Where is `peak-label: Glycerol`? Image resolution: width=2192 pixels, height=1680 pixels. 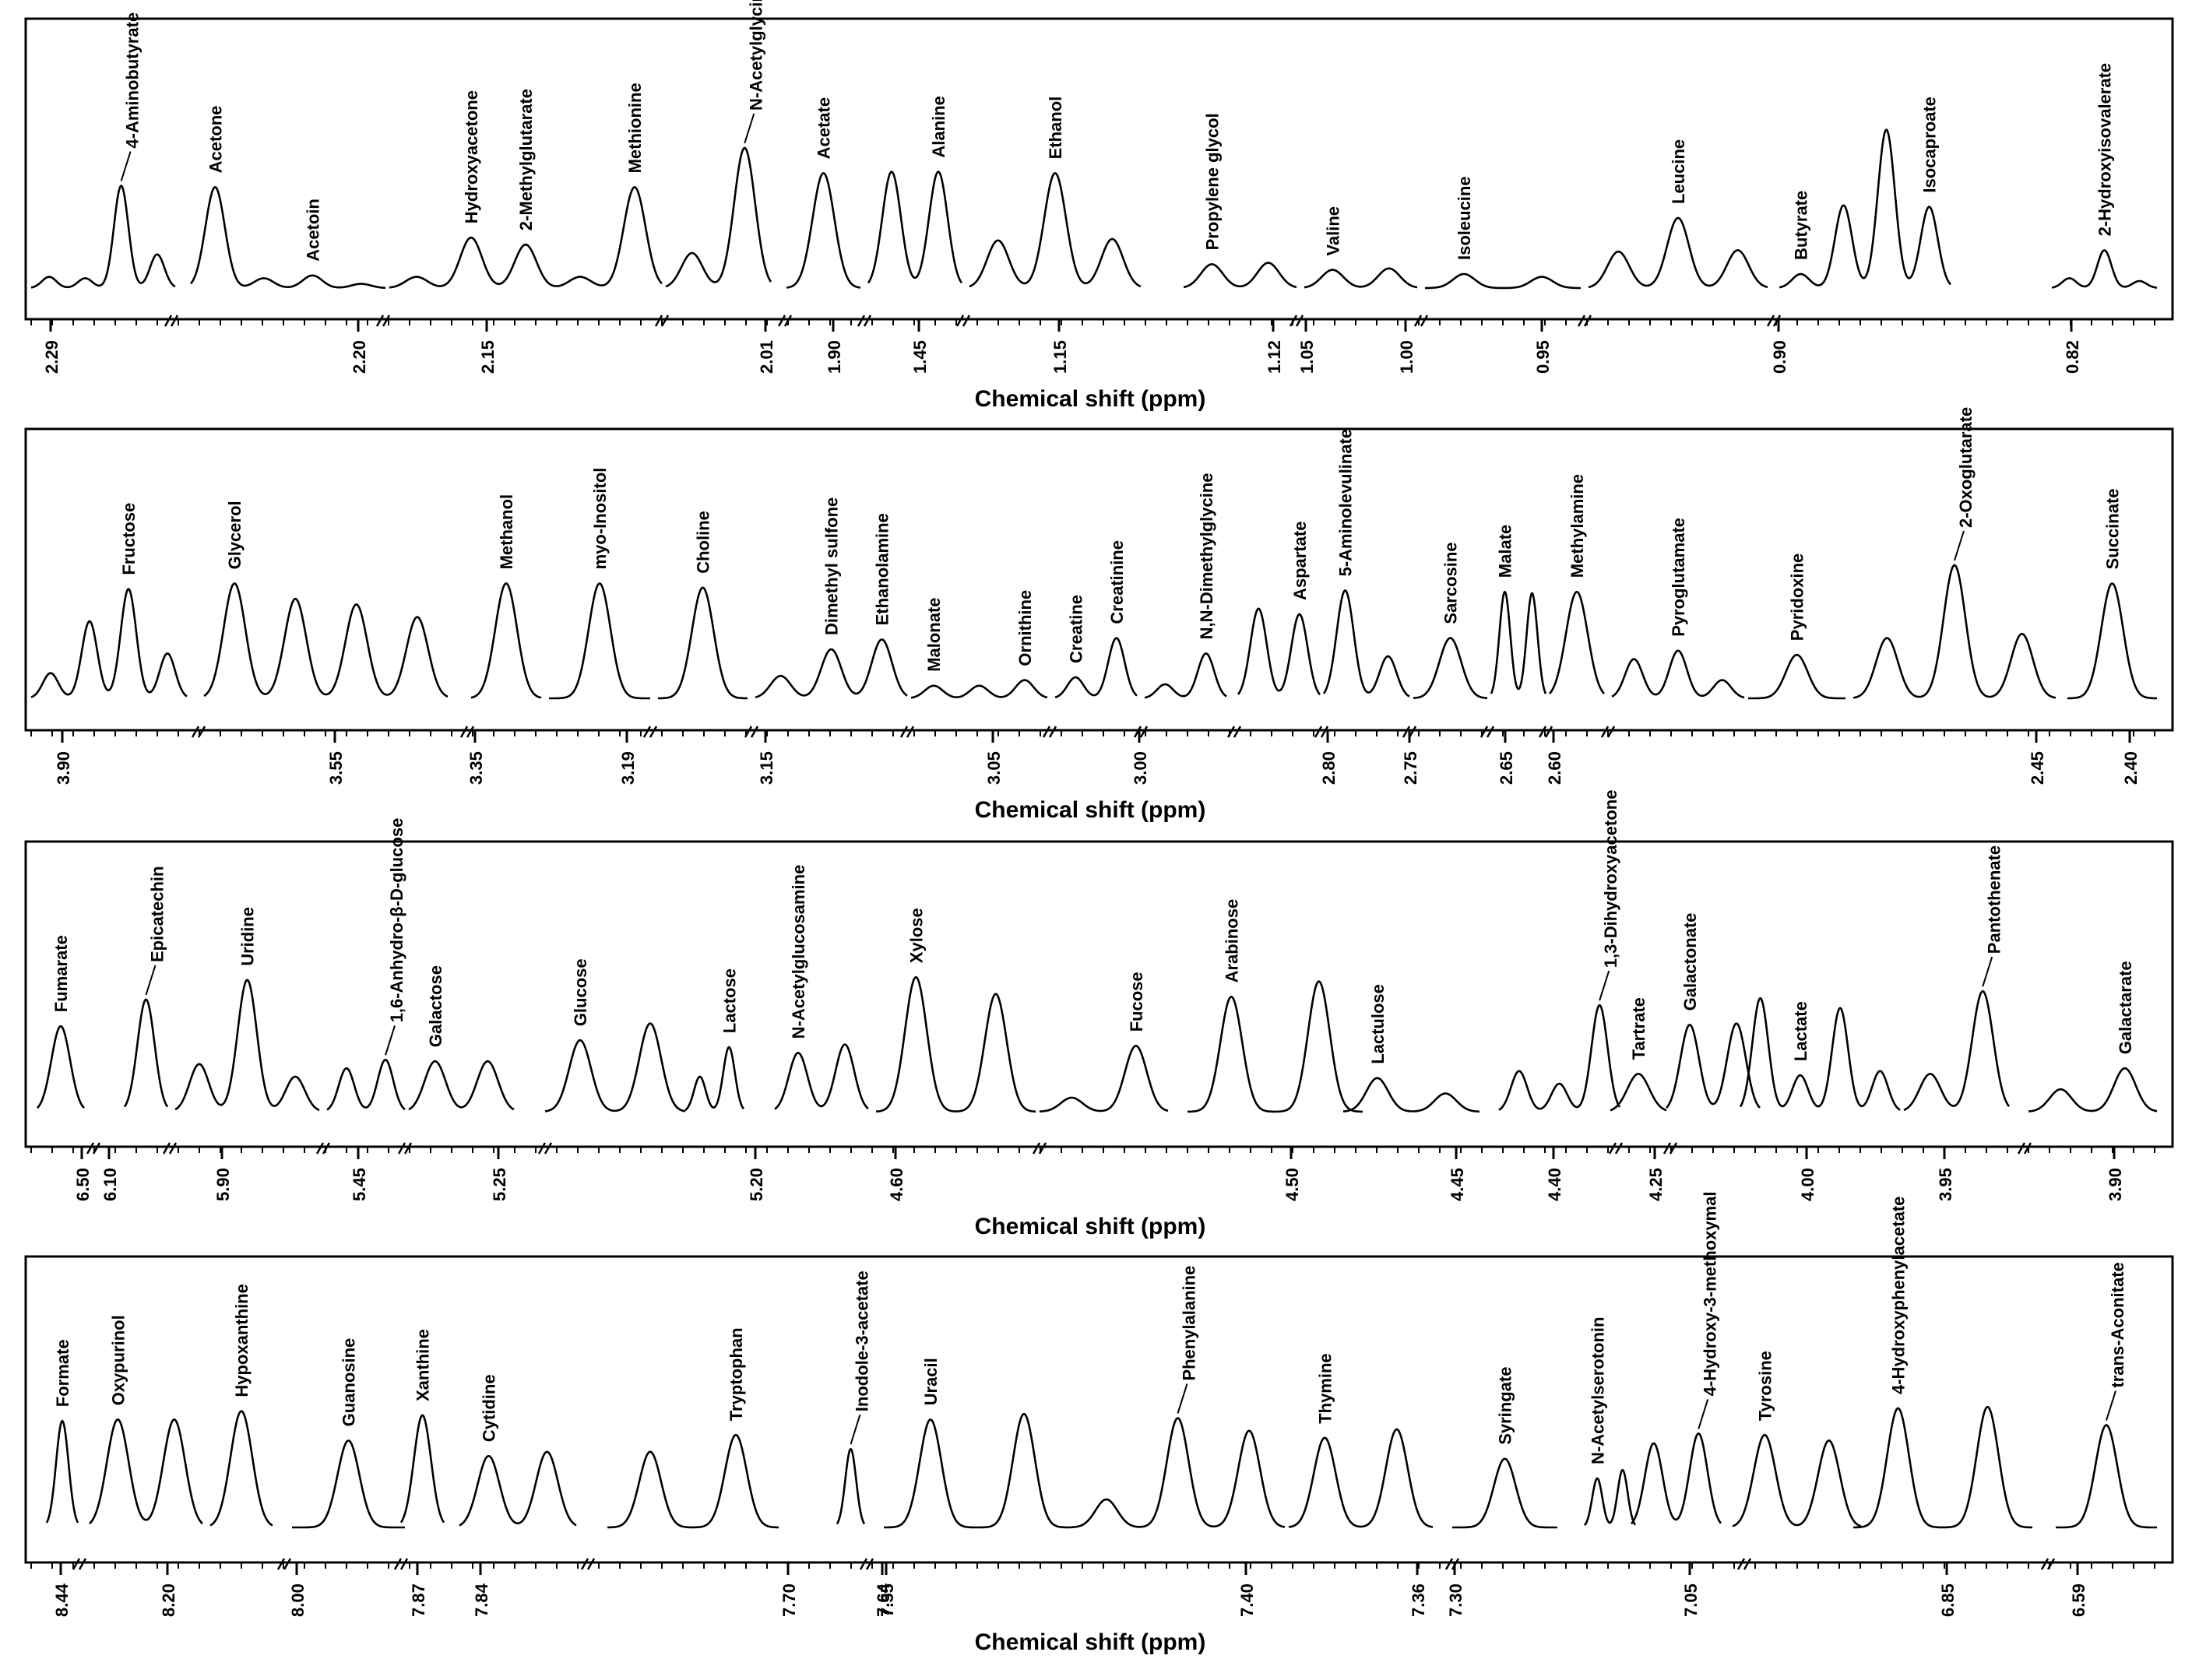 peak-label: Glycerol is located at coordinates (235, 535).